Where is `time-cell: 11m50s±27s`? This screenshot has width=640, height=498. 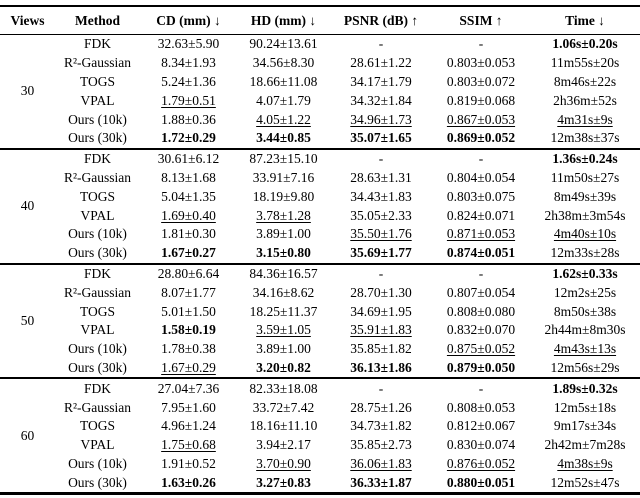
time-cell: 11m50s±27s is located at coordinates (585, 177).